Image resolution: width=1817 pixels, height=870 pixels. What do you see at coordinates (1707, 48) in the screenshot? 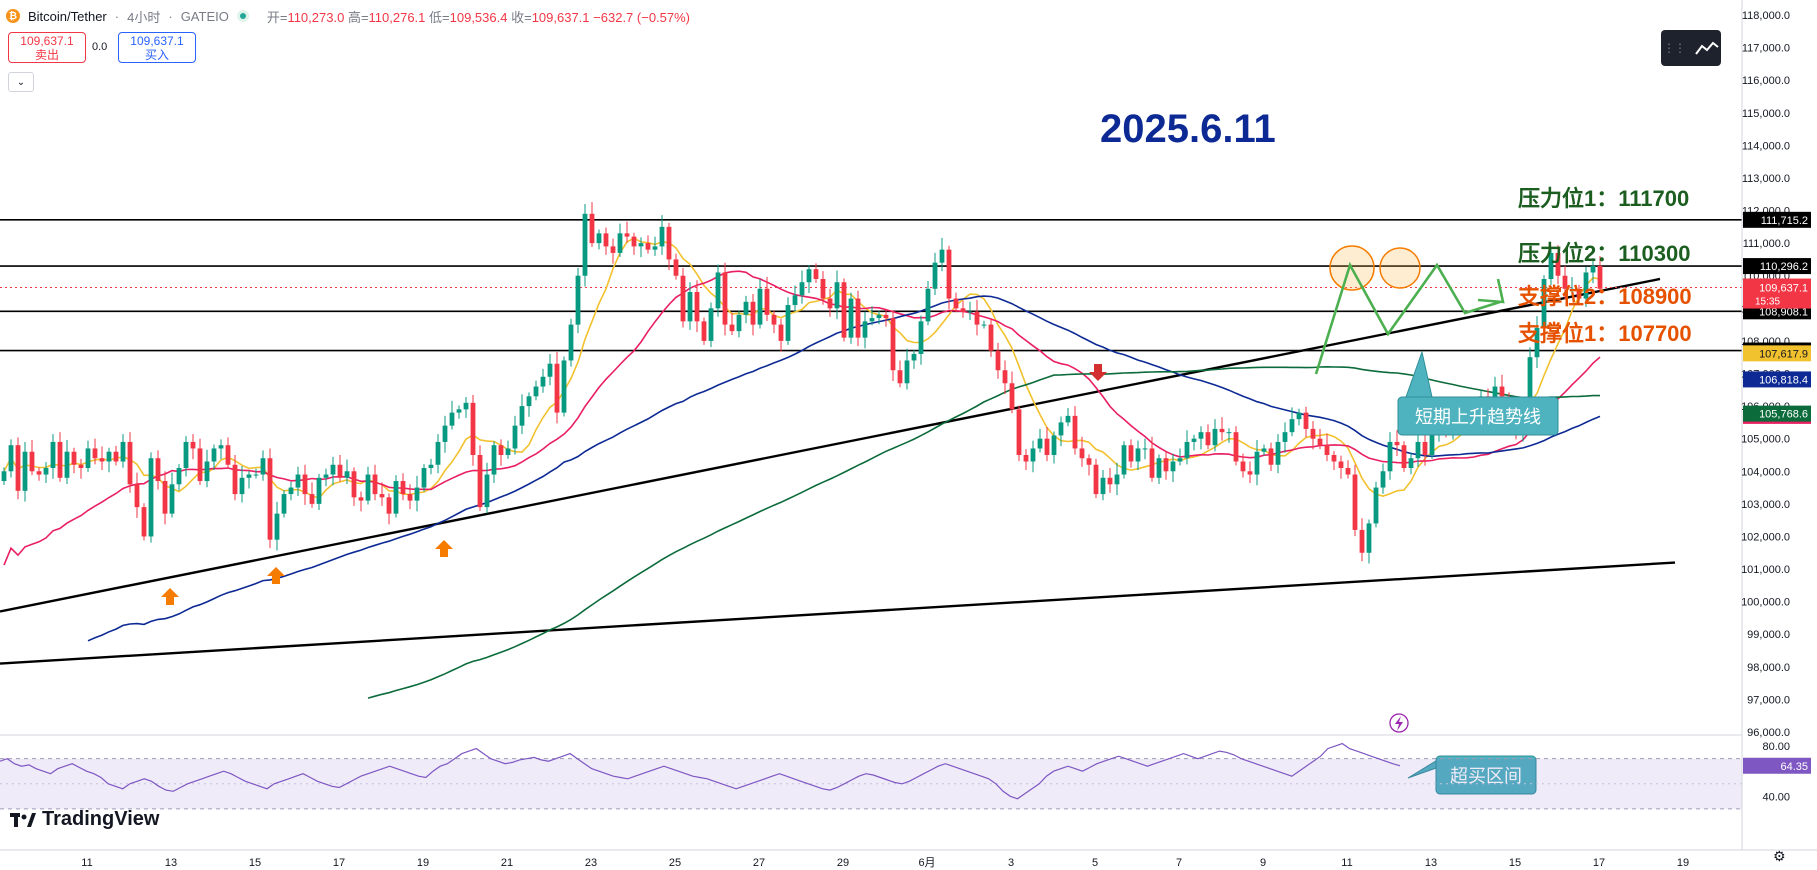
I see `trend-line-tool-icon` at bounding box center [1707, 48].